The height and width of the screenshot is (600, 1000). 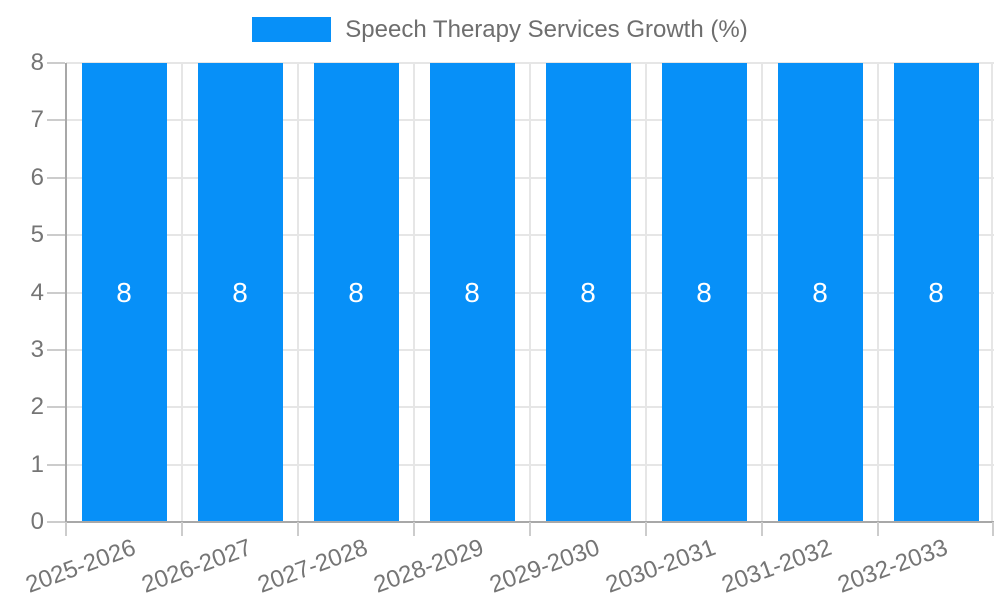 What do you see at coordinates (37, 521) in the screenshot?
I see `y-axis-tick-label: 0` at bounding box center [37, 521].